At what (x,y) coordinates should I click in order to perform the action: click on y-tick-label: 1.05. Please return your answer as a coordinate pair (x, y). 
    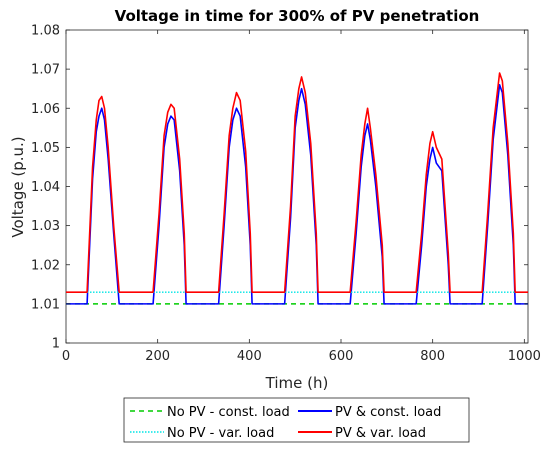
    Looking at the image, I should click on (45, 148).